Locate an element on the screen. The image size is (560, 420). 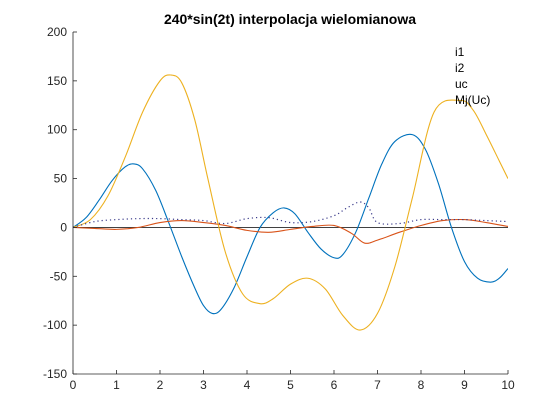
legend: i1 i2 uc Mj(Uc) is located at coordinates (472, 76).